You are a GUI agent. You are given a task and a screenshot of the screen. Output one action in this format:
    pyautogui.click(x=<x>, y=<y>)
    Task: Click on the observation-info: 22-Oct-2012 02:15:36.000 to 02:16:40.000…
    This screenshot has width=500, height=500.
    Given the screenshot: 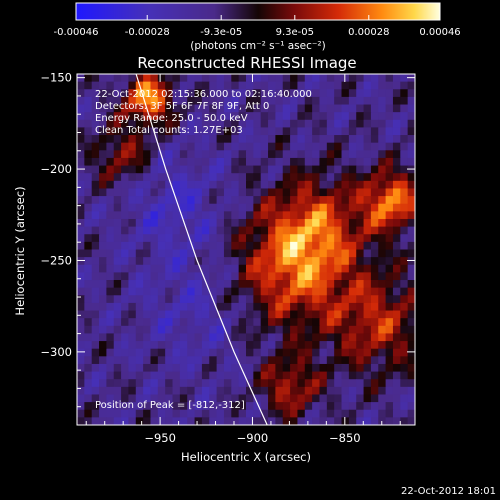 What is the action you would take?
    pyautogui.click(x=203, y=112)
    